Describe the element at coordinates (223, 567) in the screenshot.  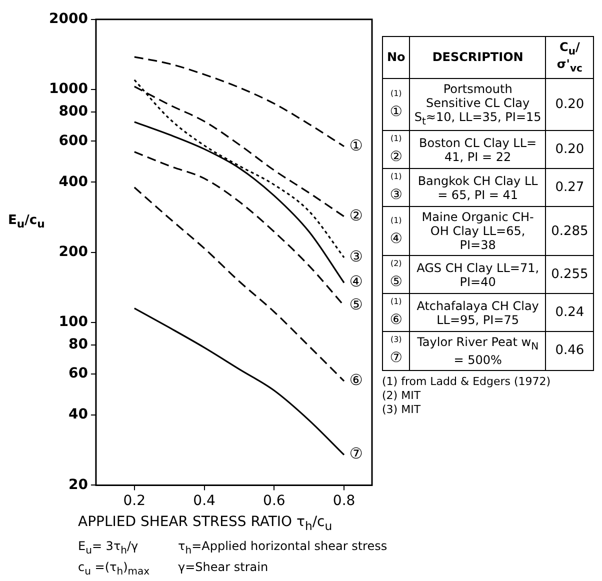
I see `text: γ=Shear strain` at that location.